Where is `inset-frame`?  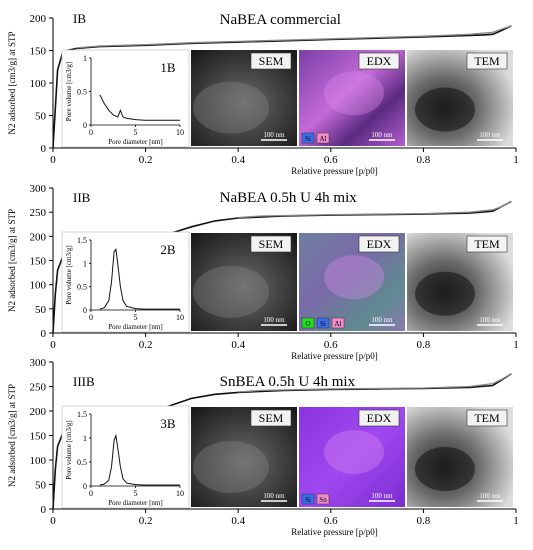 inset-frame is located at coordinates (125, 457).